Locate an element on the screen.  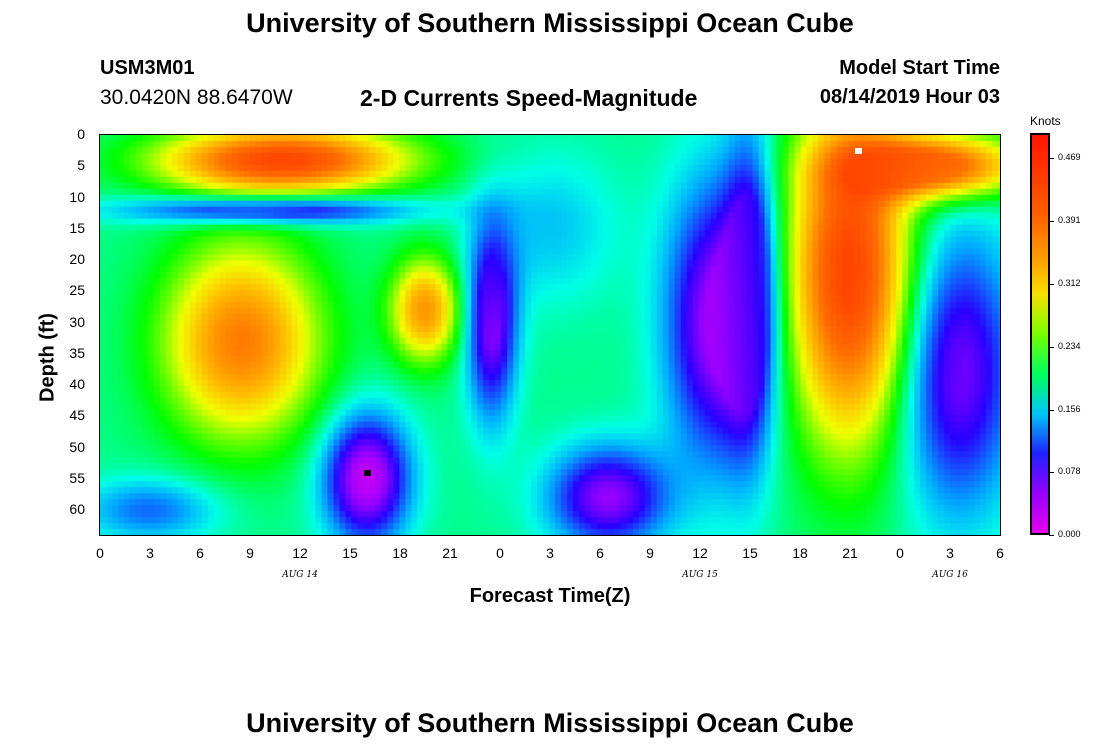
colorbar-tick-label: 0.156 is located at coordinates (1069, 408).